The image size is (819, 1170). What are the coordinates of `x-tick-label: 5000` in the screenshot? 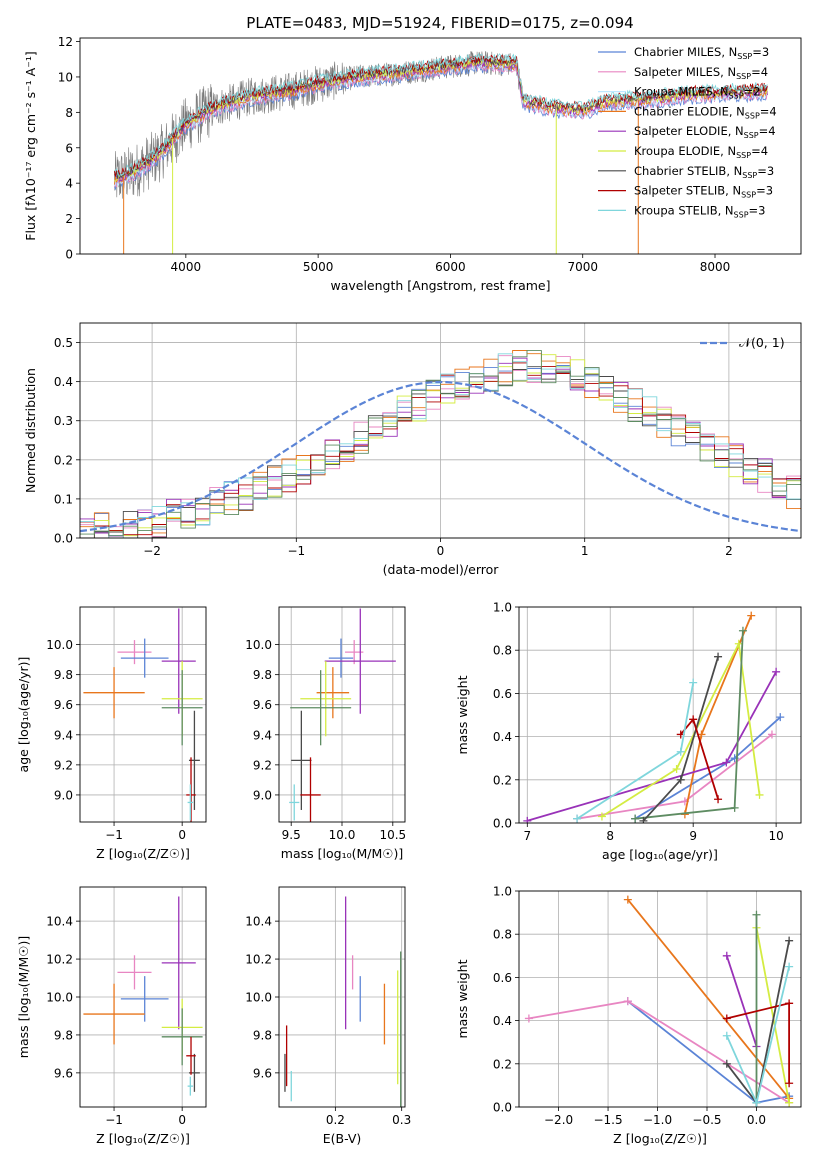 It's located at (318, 267).